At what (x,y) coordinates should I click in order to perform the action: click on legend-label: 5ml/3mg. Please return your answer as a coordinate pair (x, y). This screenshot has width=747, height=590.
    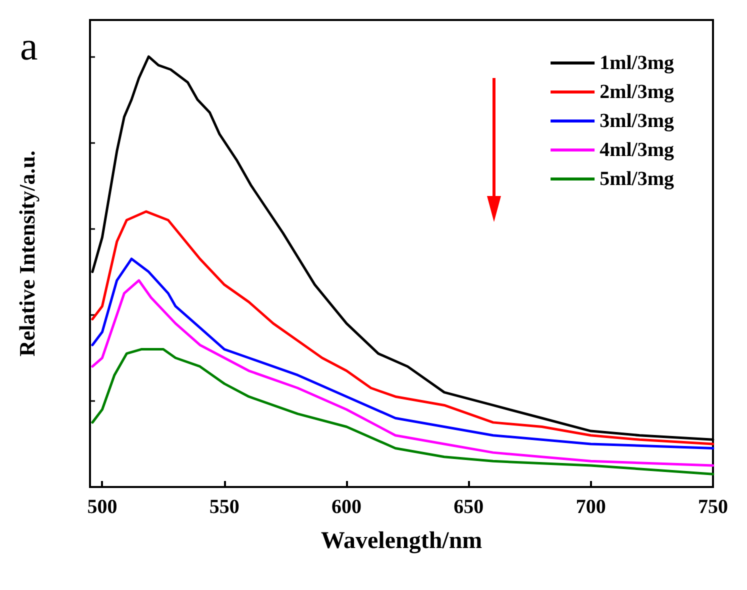
    Looking at the image, I should click on (637, 179).